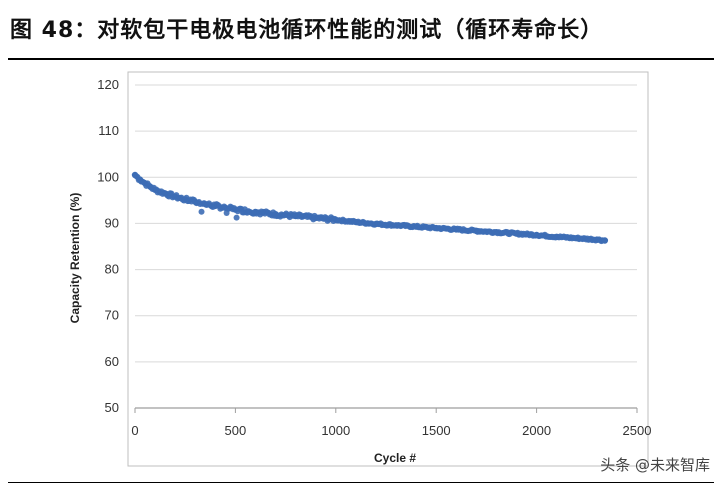  I want to click on x-tick-label: 2500, so click(637, 430).